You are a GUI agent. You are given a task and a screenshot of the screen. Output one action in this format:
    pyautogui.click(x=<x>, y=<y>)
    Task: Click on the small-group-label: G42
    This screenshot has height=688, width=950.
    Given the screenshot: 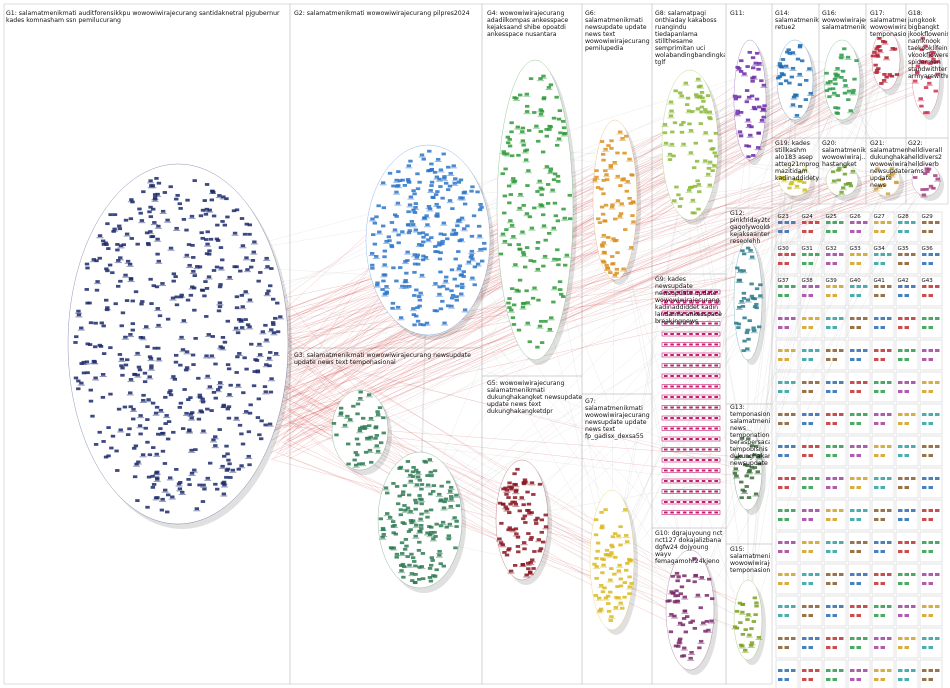 What is the action you would take?
    pyautogui.click(x=903, y=281)
    